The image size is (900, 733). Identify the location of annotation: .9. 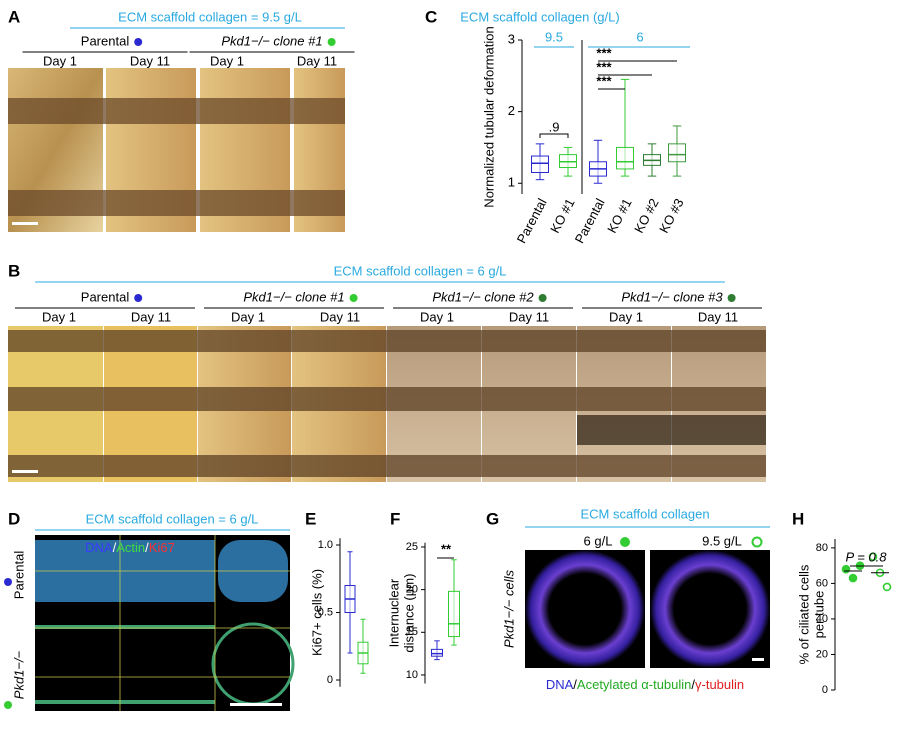
(554, 126).